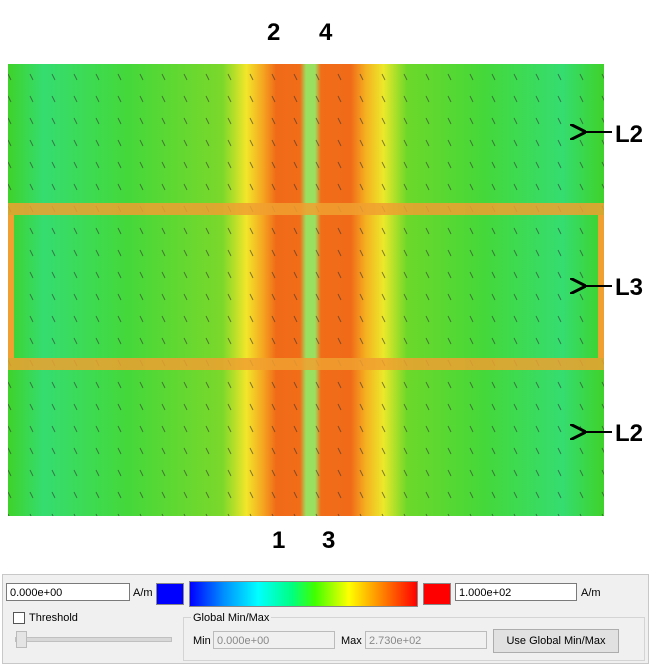 The height and width of the screenshot is (664, 665). What do you see at coordinates (19, 618) in the screenshot?
I see `threshold-checkbox` at bounding box center [19, 618].